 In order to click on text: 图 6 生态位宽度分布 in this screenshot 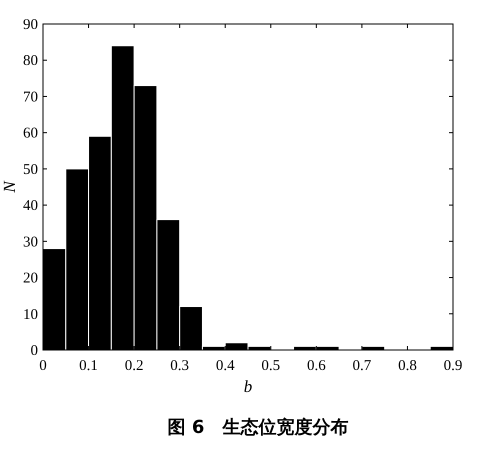, I will do `click(258, 427)`.